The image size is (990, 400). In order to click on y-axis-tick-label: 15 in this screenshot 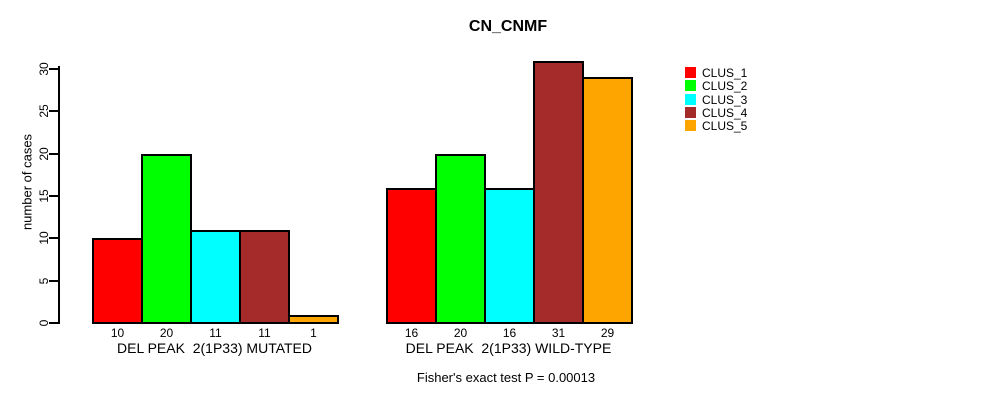, I will do `click(44, 196)`.